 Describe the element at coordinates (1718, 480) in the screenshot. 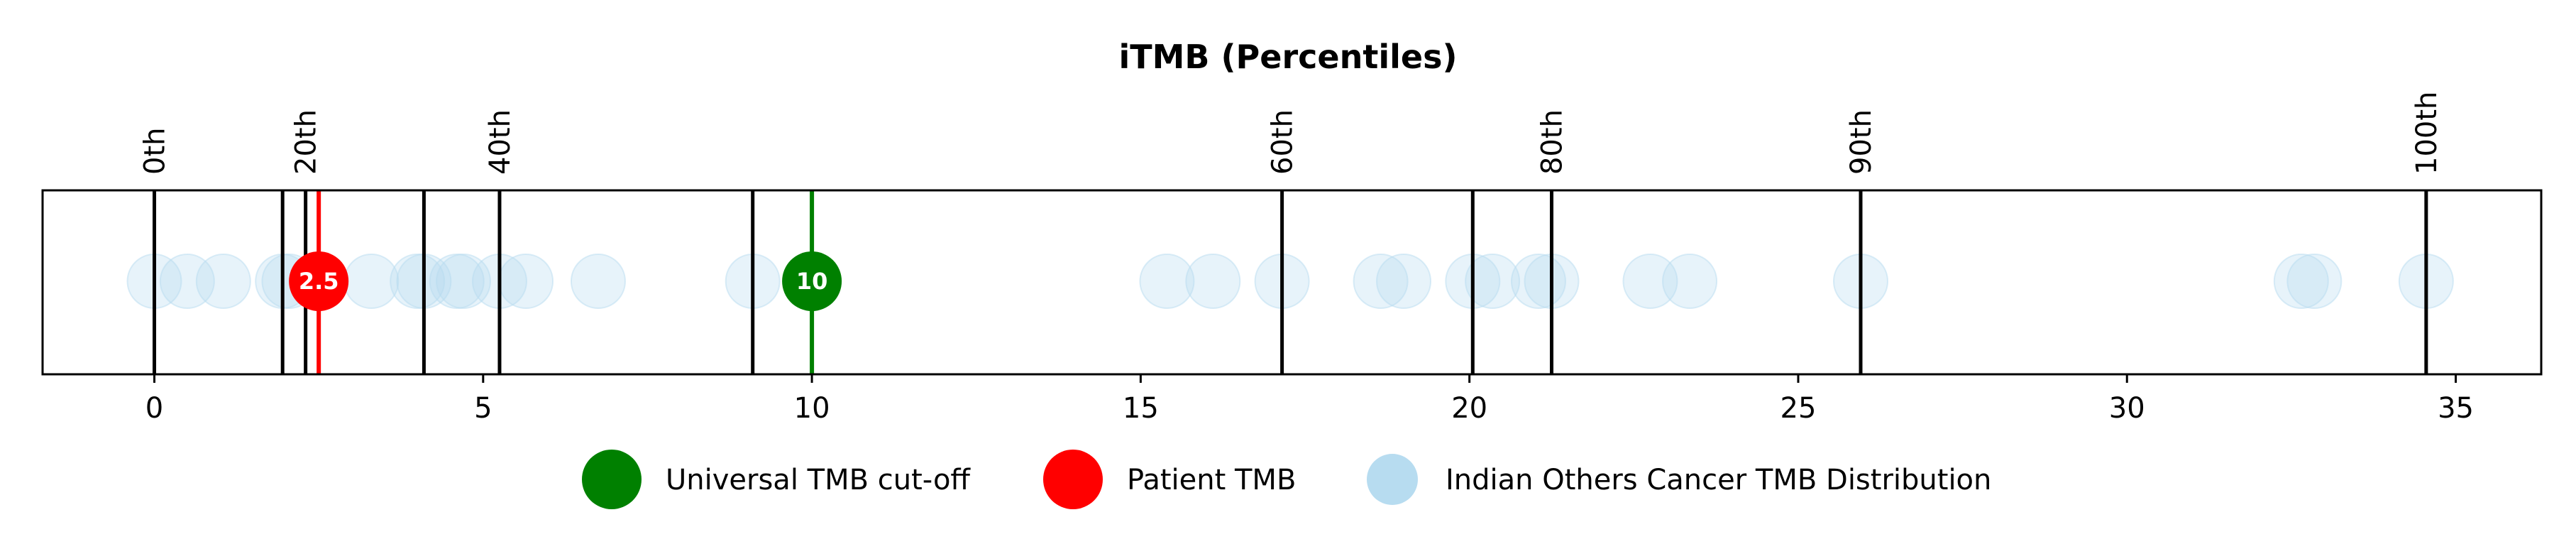

I see `legend-distribution-label: Indian Others Cancer TMB Distribution` at that location.